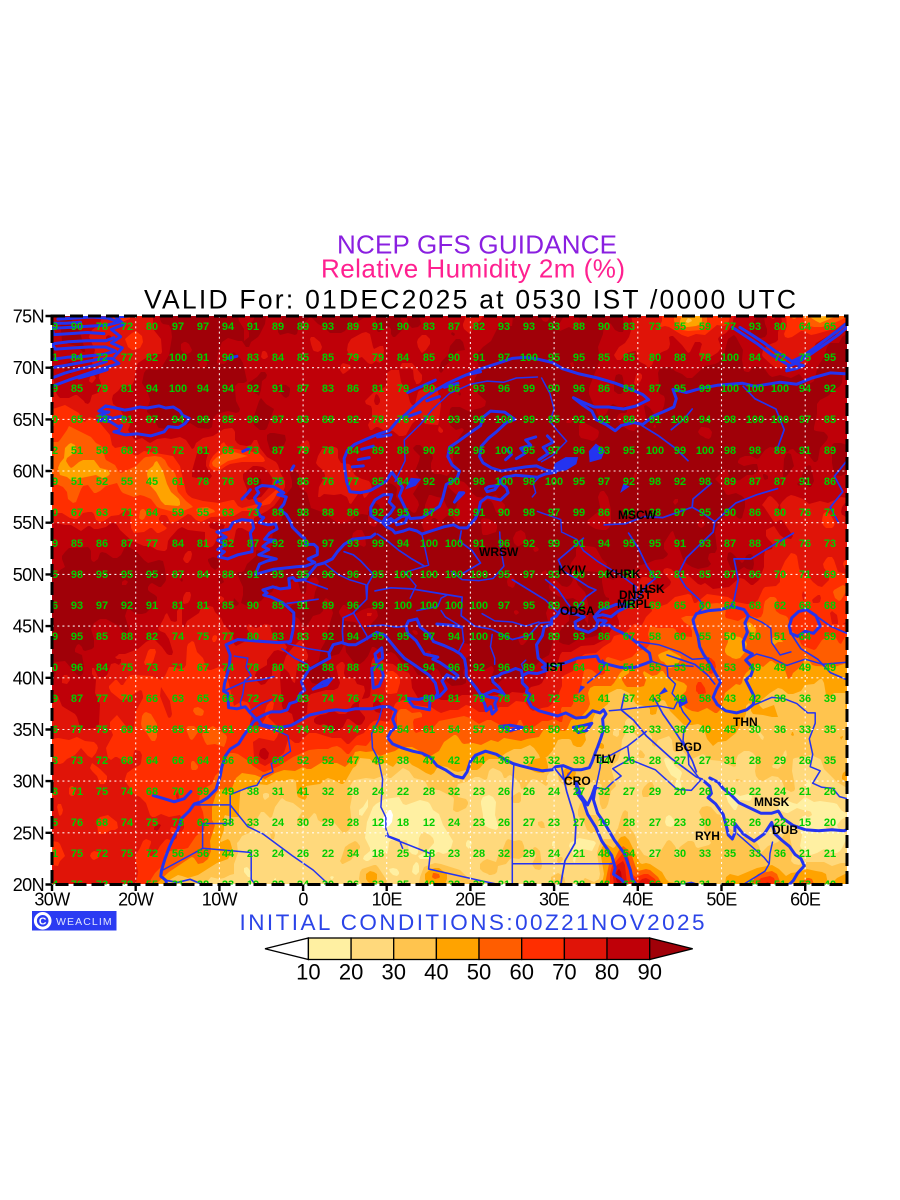  What do you see at coordinates (730, 885) in the screenshot?
I see `svg-text: 43` at bounding box center [730, 885].